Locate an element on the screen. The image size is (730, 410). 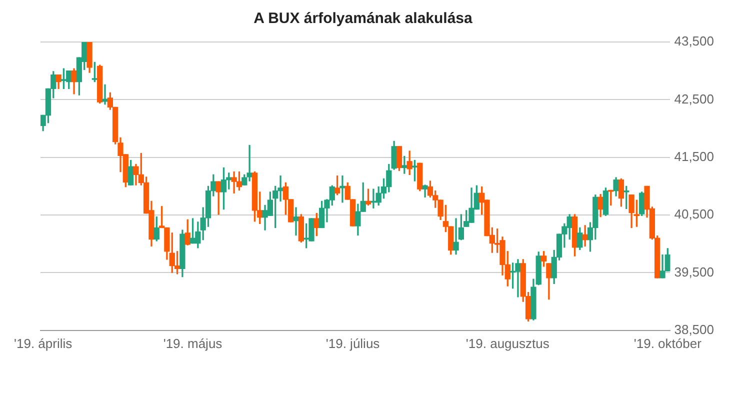
y-tick-label: 41,500 is located at coordinates (694, 156).